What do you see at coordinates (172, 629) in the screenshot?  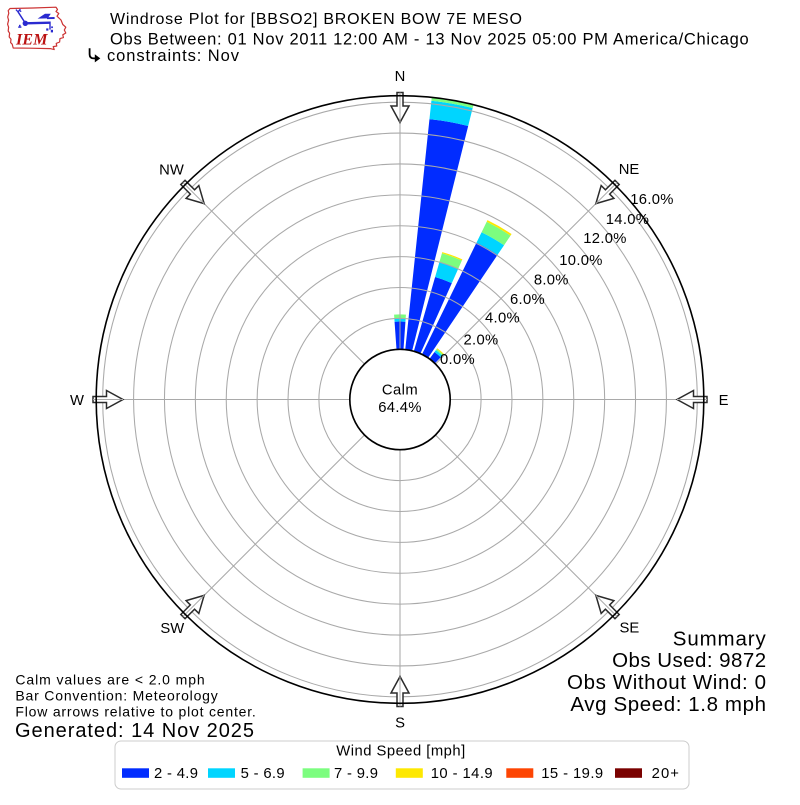 I see `svg-text: SW` at bounding box center [172, 629].